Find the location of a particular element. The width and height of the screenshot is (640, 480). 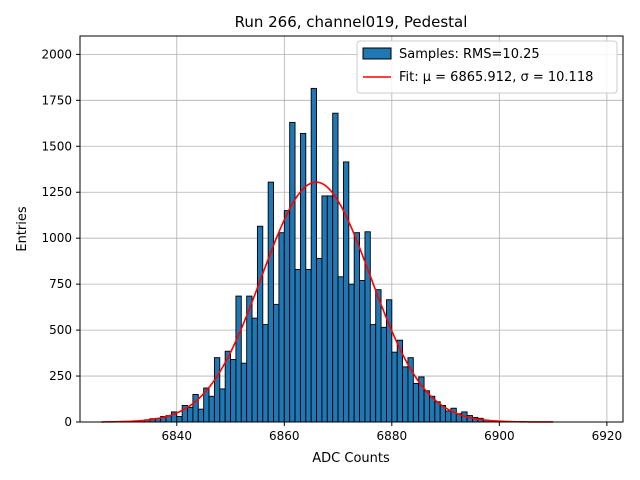

x-tick-label: 6880 is located at coordinates (392, 436).